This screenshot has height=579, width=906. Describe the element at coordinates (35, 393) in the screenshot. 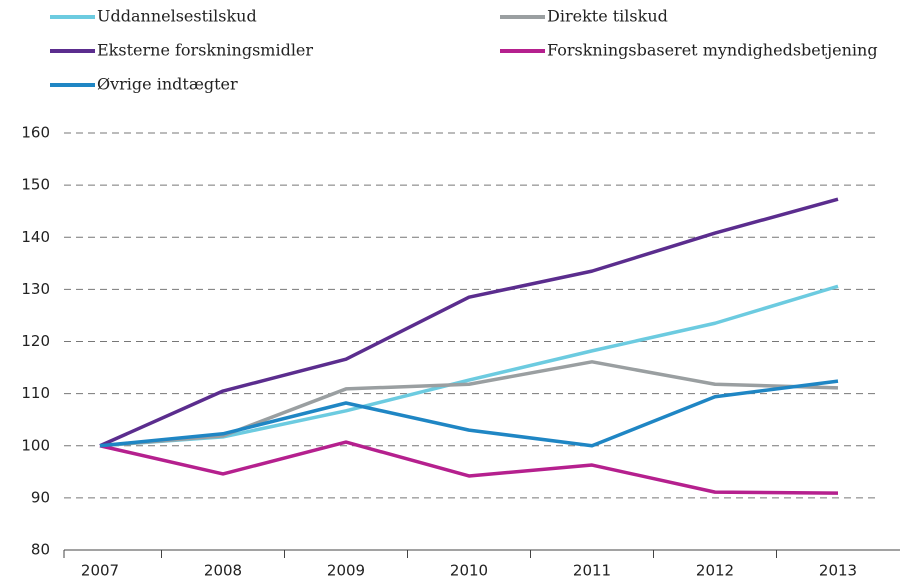

I see `y-tick-label: 110` at that location.